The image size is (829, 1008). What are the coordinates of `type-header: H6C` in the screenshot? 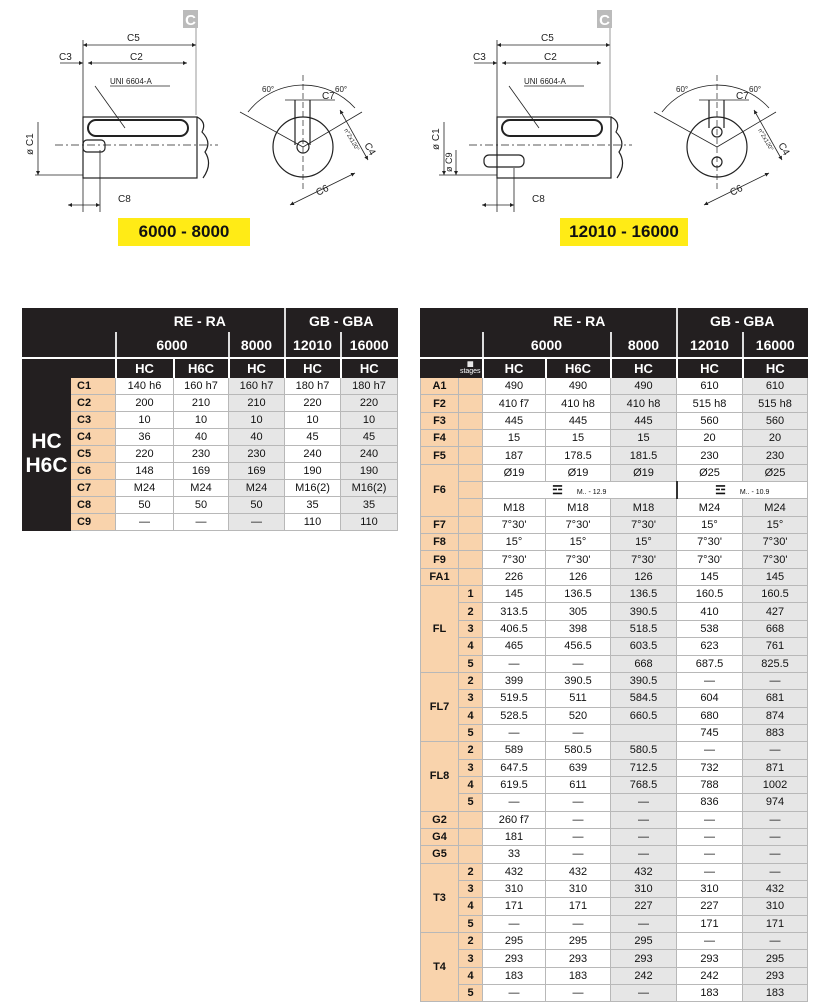 It's located at (577, 367).